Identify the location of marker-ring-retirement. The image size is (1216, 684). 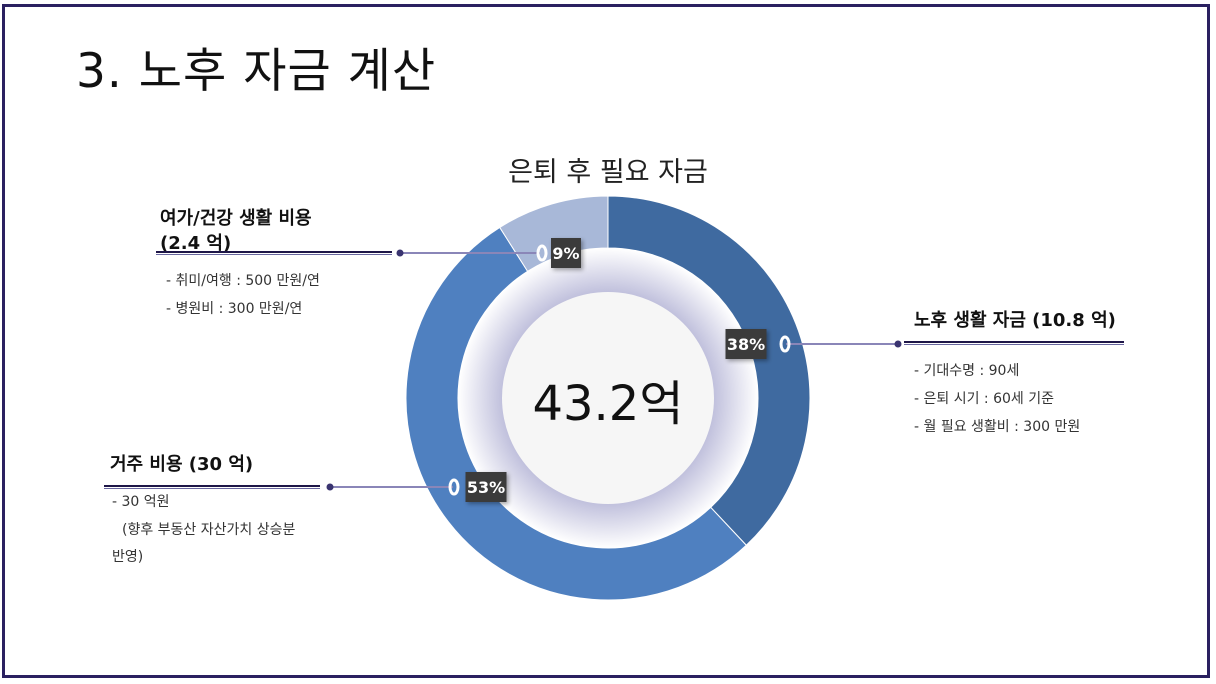
(785, 344).